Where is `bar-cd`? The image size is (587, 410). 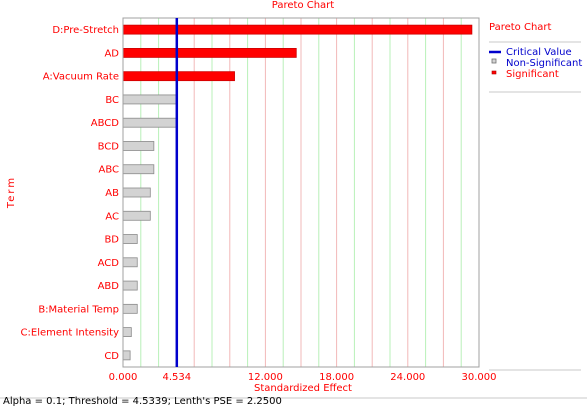
bar-cd is located at coordinates (126, 355).